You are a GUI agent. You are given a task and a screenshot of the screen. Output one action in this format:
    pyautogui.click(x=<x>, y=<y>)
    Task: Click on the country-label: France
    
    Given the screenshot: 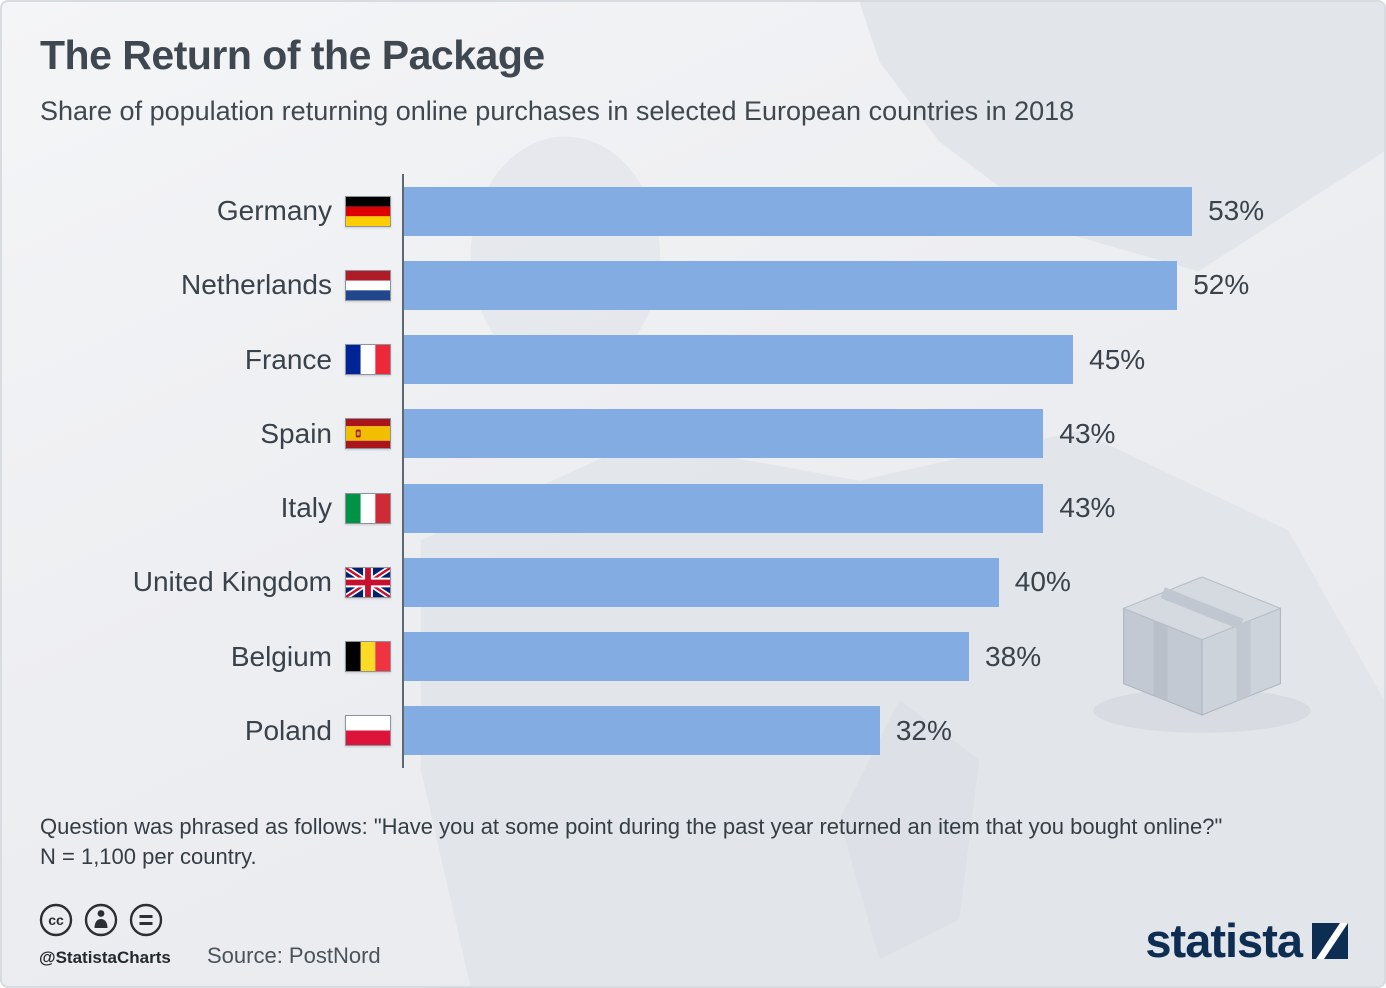 What is the action you would take?
    pyautogui.click(x=288, y=359)
    